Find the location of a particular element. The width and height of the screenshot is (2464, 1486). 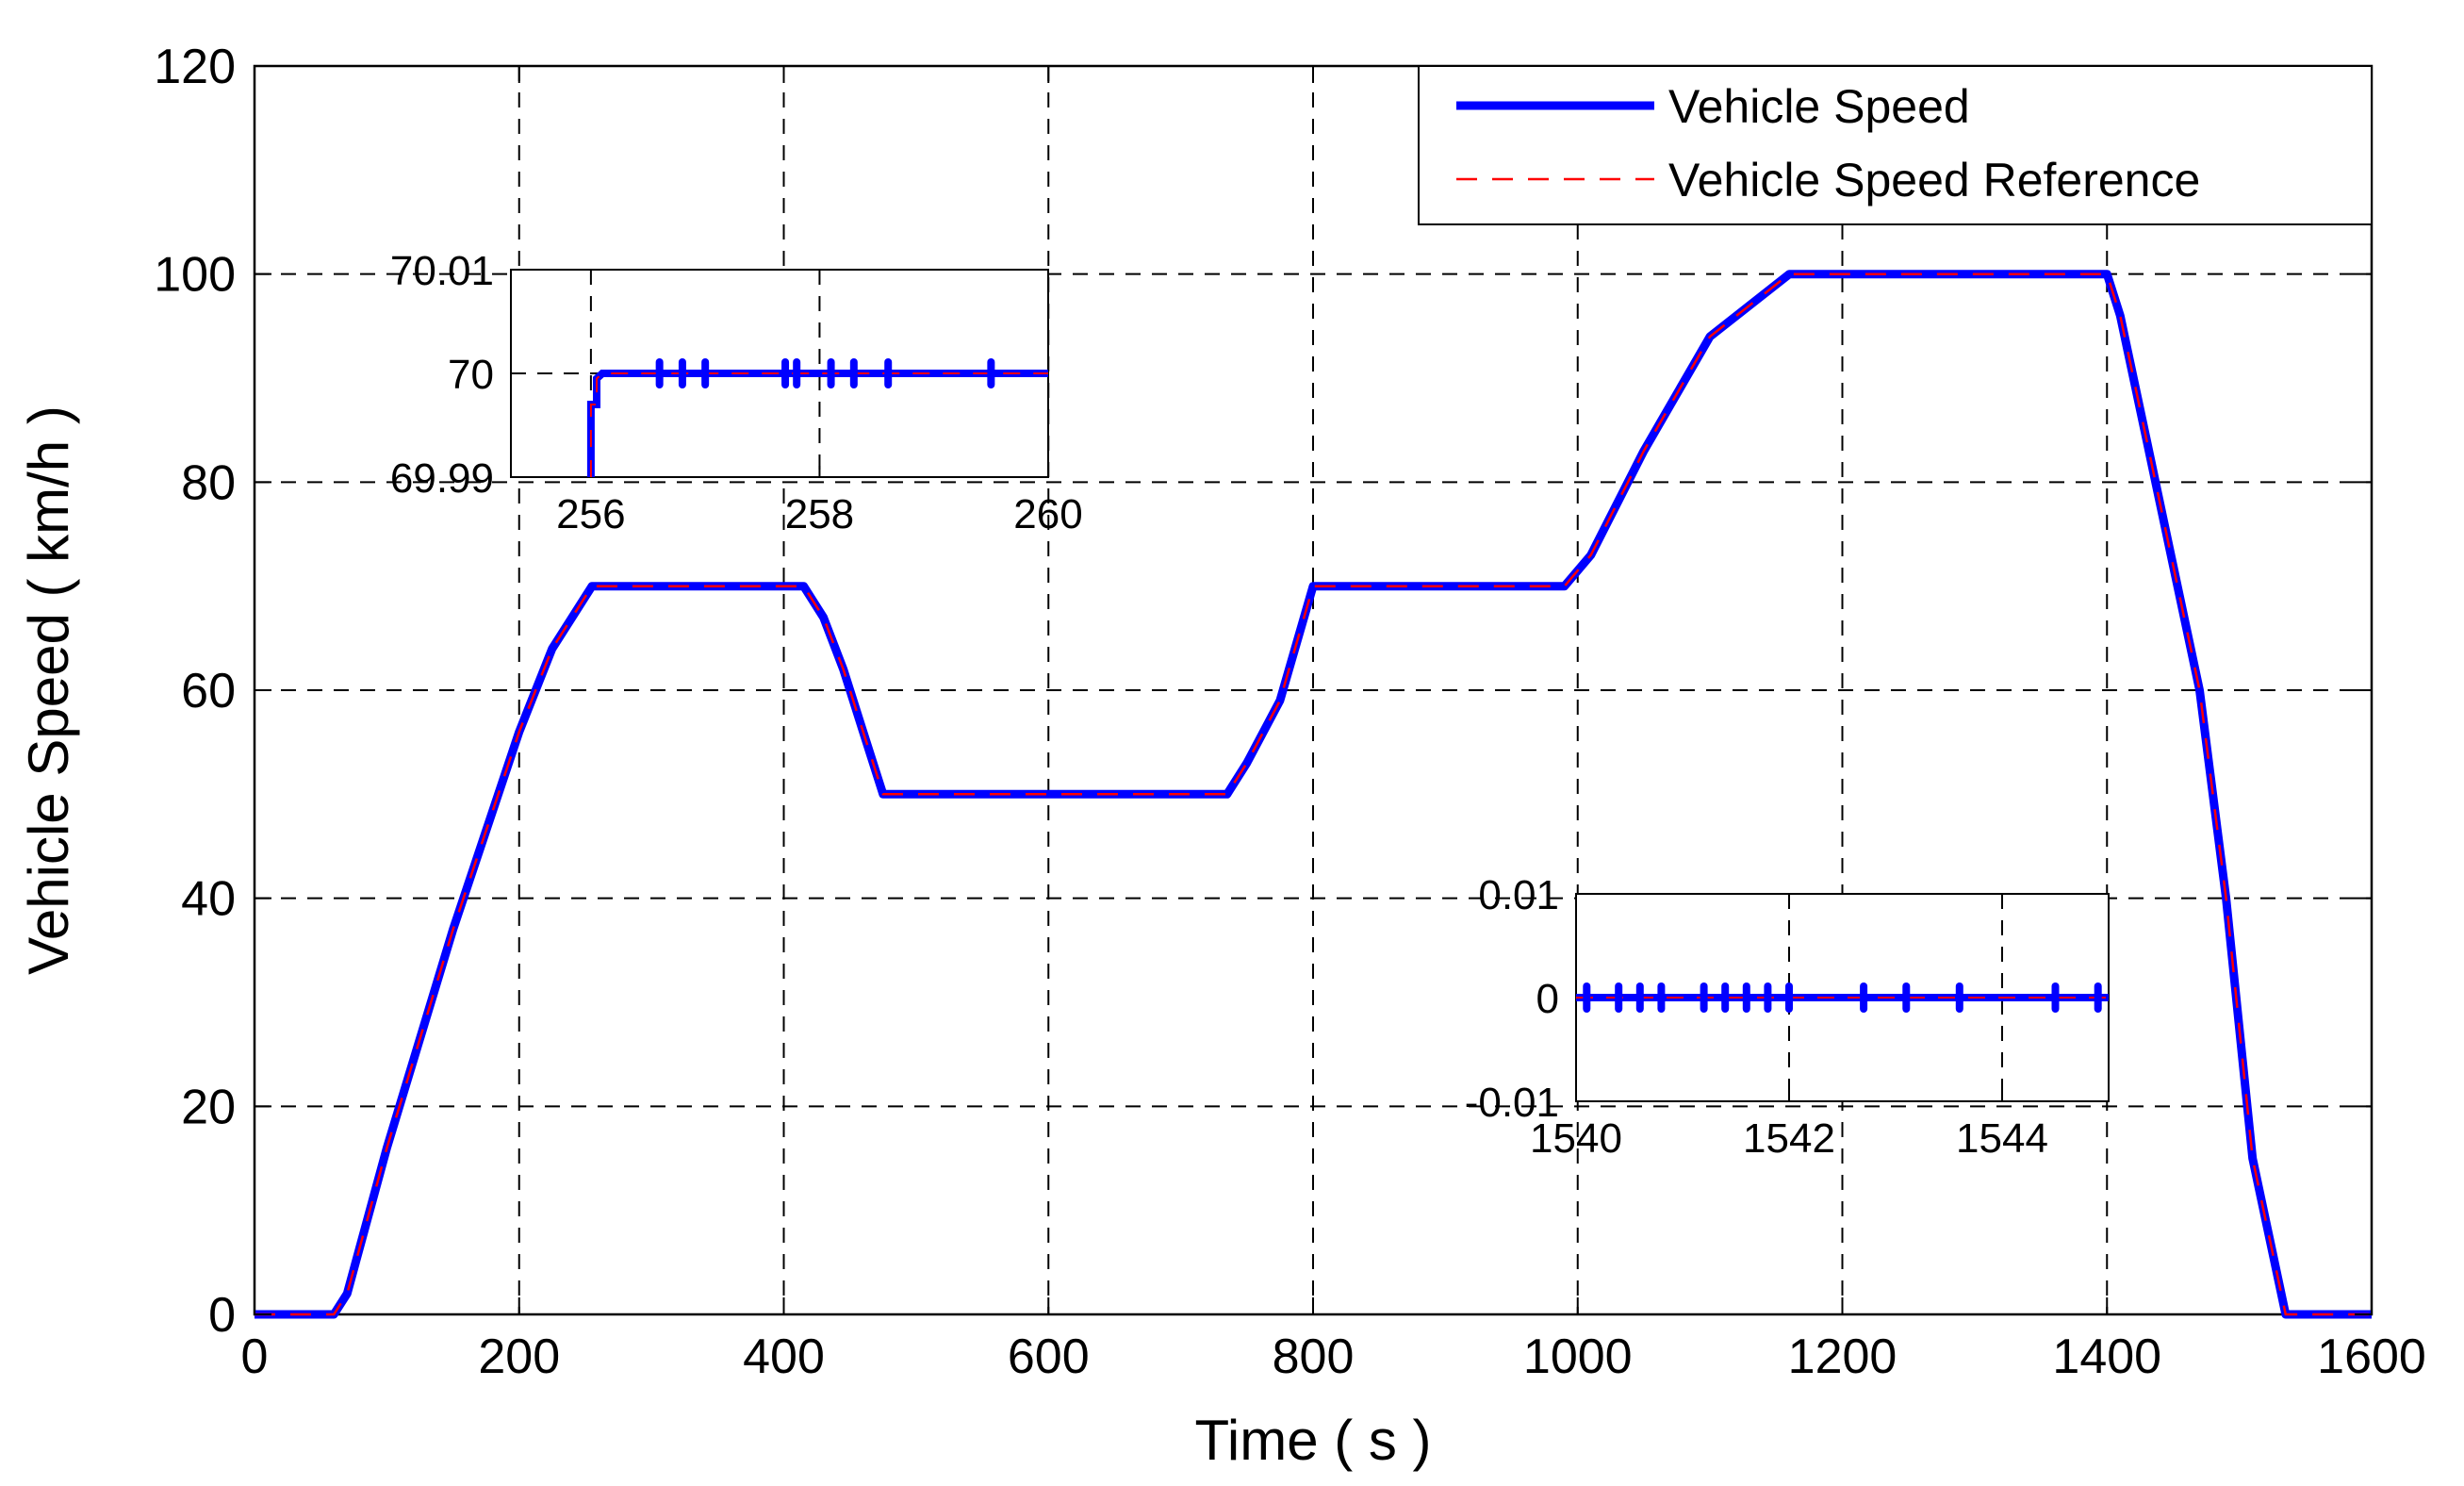

x-tick-label: 1000 is located at coordinates (1578, 1356).